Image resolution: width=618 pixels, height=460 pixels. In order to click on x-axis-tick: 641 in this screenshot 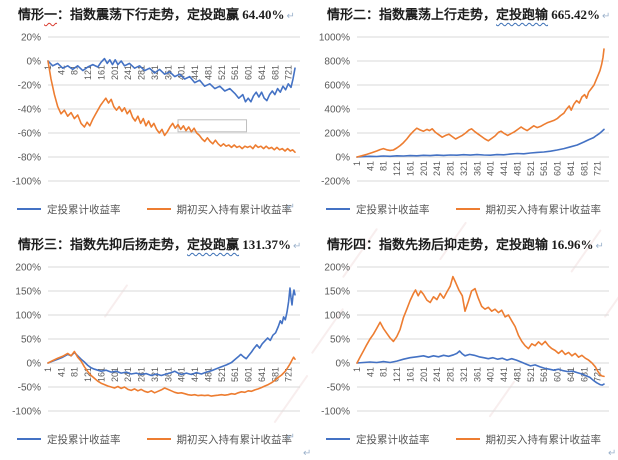, I will do `click(571, 374)`.